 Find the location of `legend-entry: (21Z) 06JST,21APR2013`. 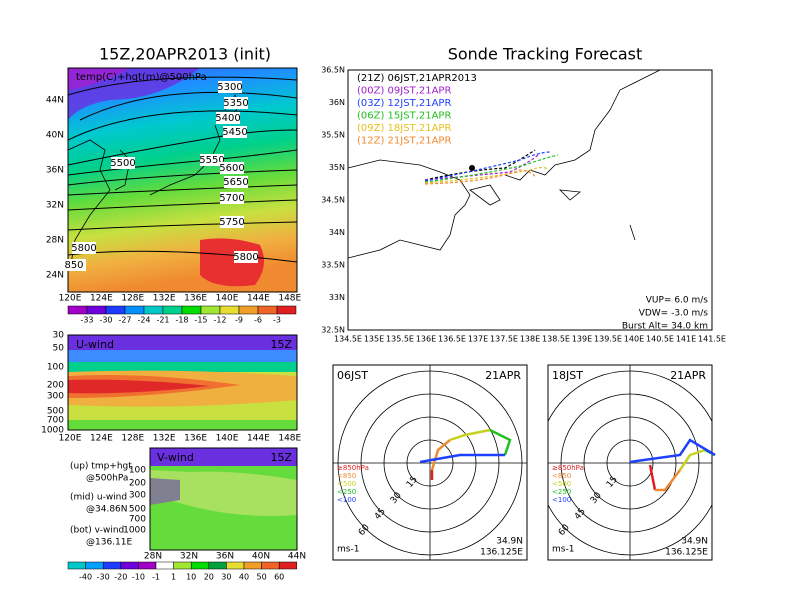

legend-entry: (21Z) 06JST,21APR2013 is located at coordinates (417, 78).